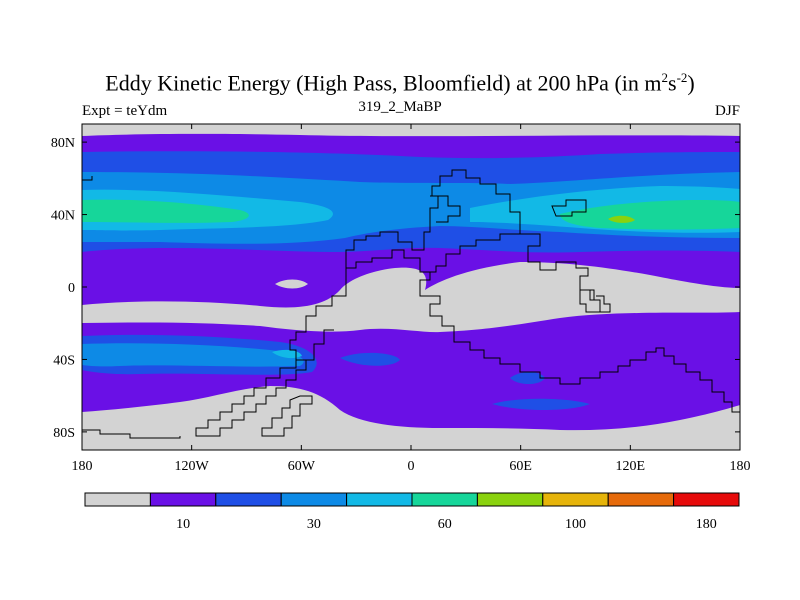 The width and height of the screenshot is (800, 600). What do you see at coordinates (165, 211) in the screenshot?
I see `contour-band-60-80-north` at bounding box center [165, 211].